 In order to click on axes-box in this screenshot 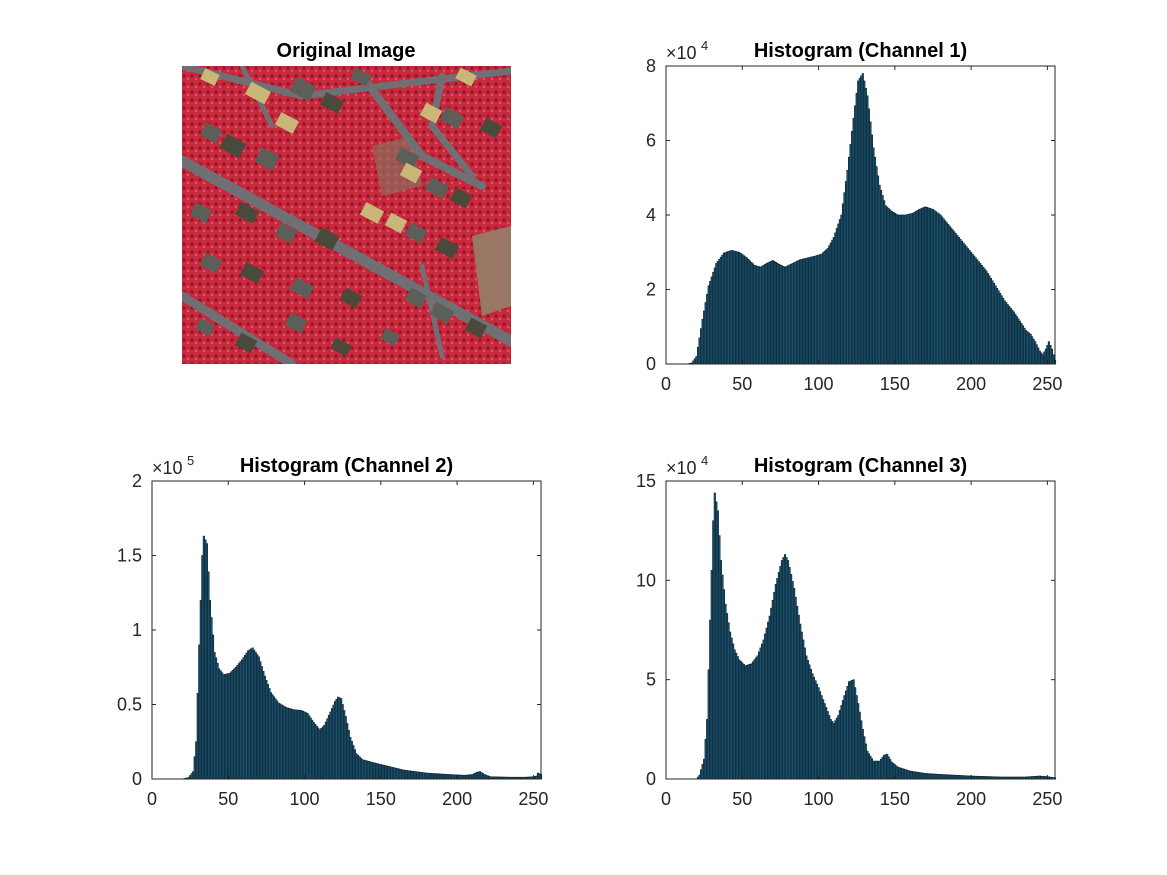, I will do `click(860, 630)`.